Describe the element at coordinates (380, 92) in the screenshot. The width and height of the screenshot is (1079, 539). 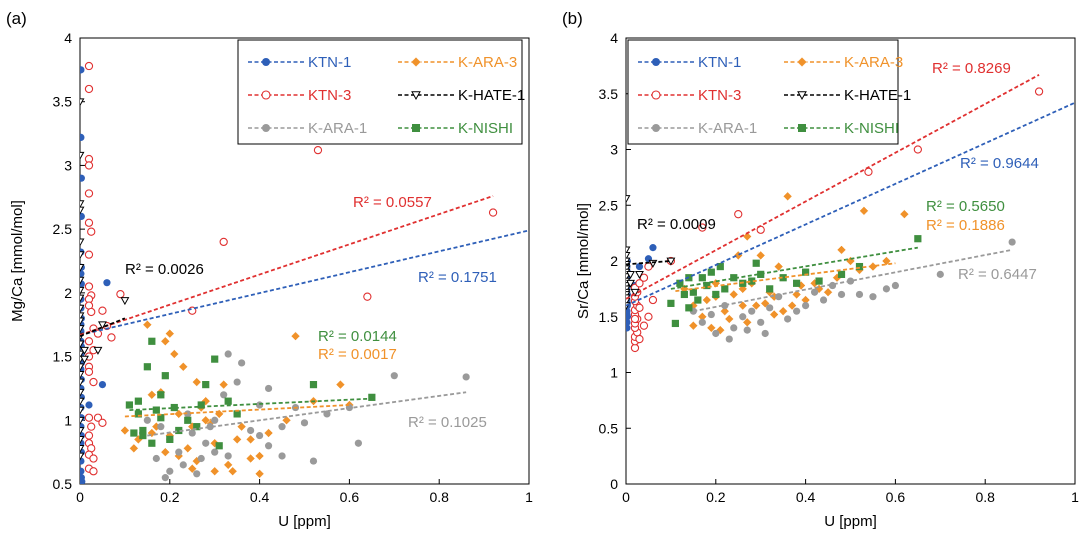
I see `legend-box` at that location.